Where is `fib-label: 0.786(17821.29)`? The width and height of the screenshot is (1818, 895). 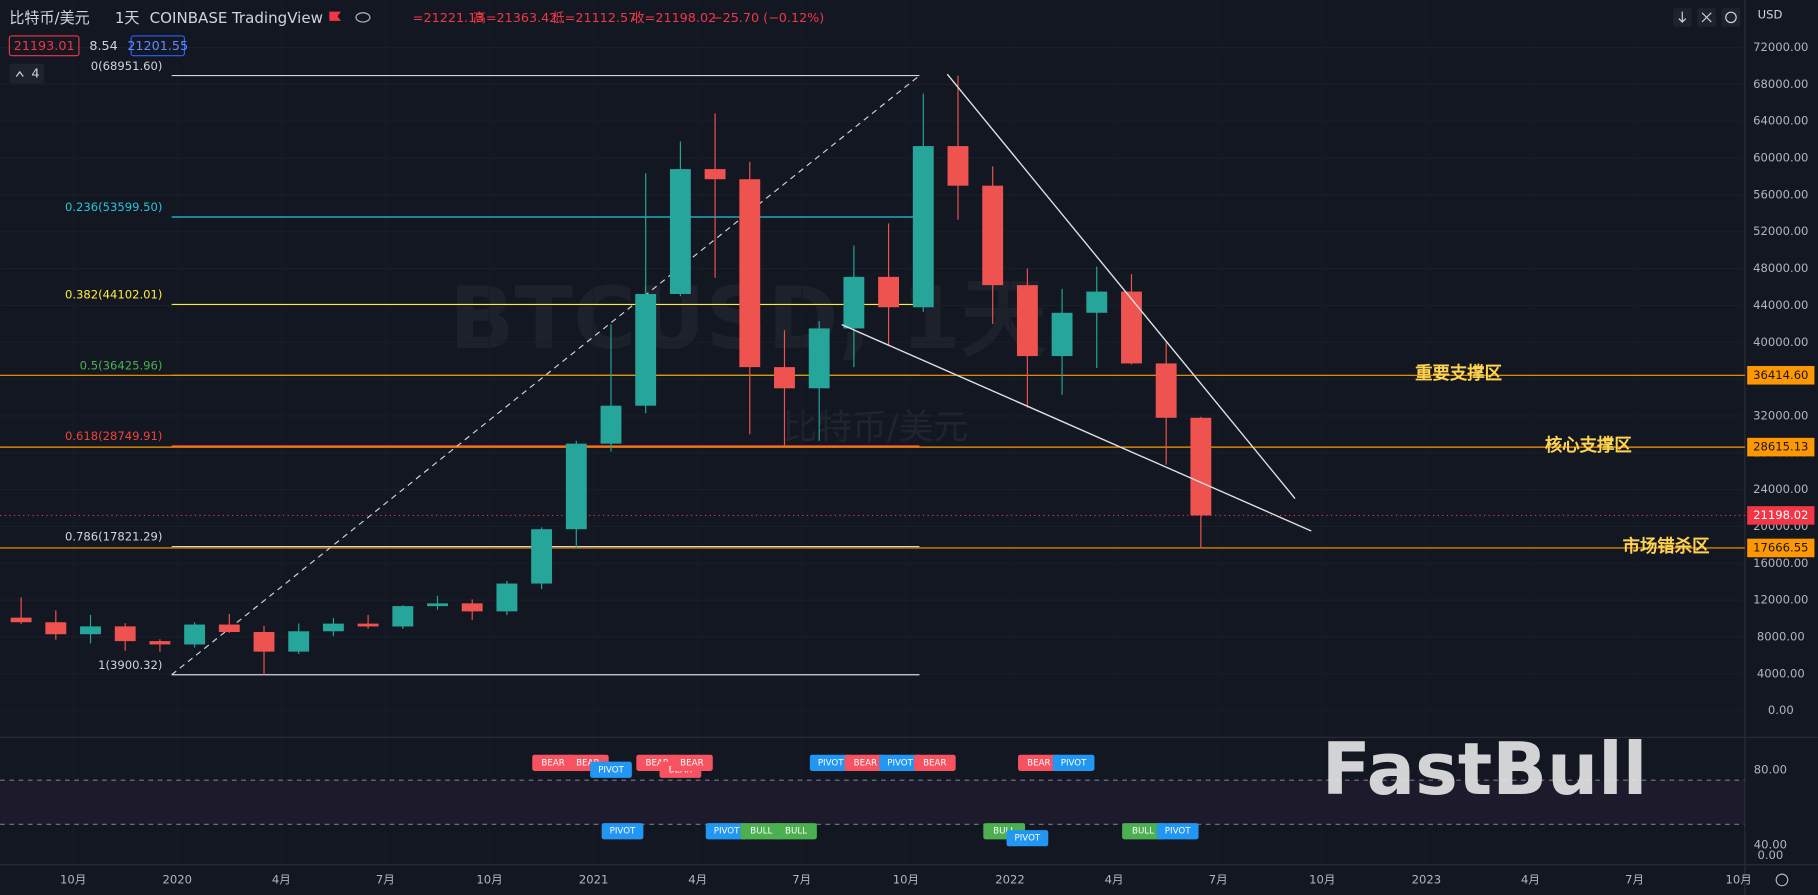
fib-label: 0.786(17821.29) is located at coordinates (113, 537).